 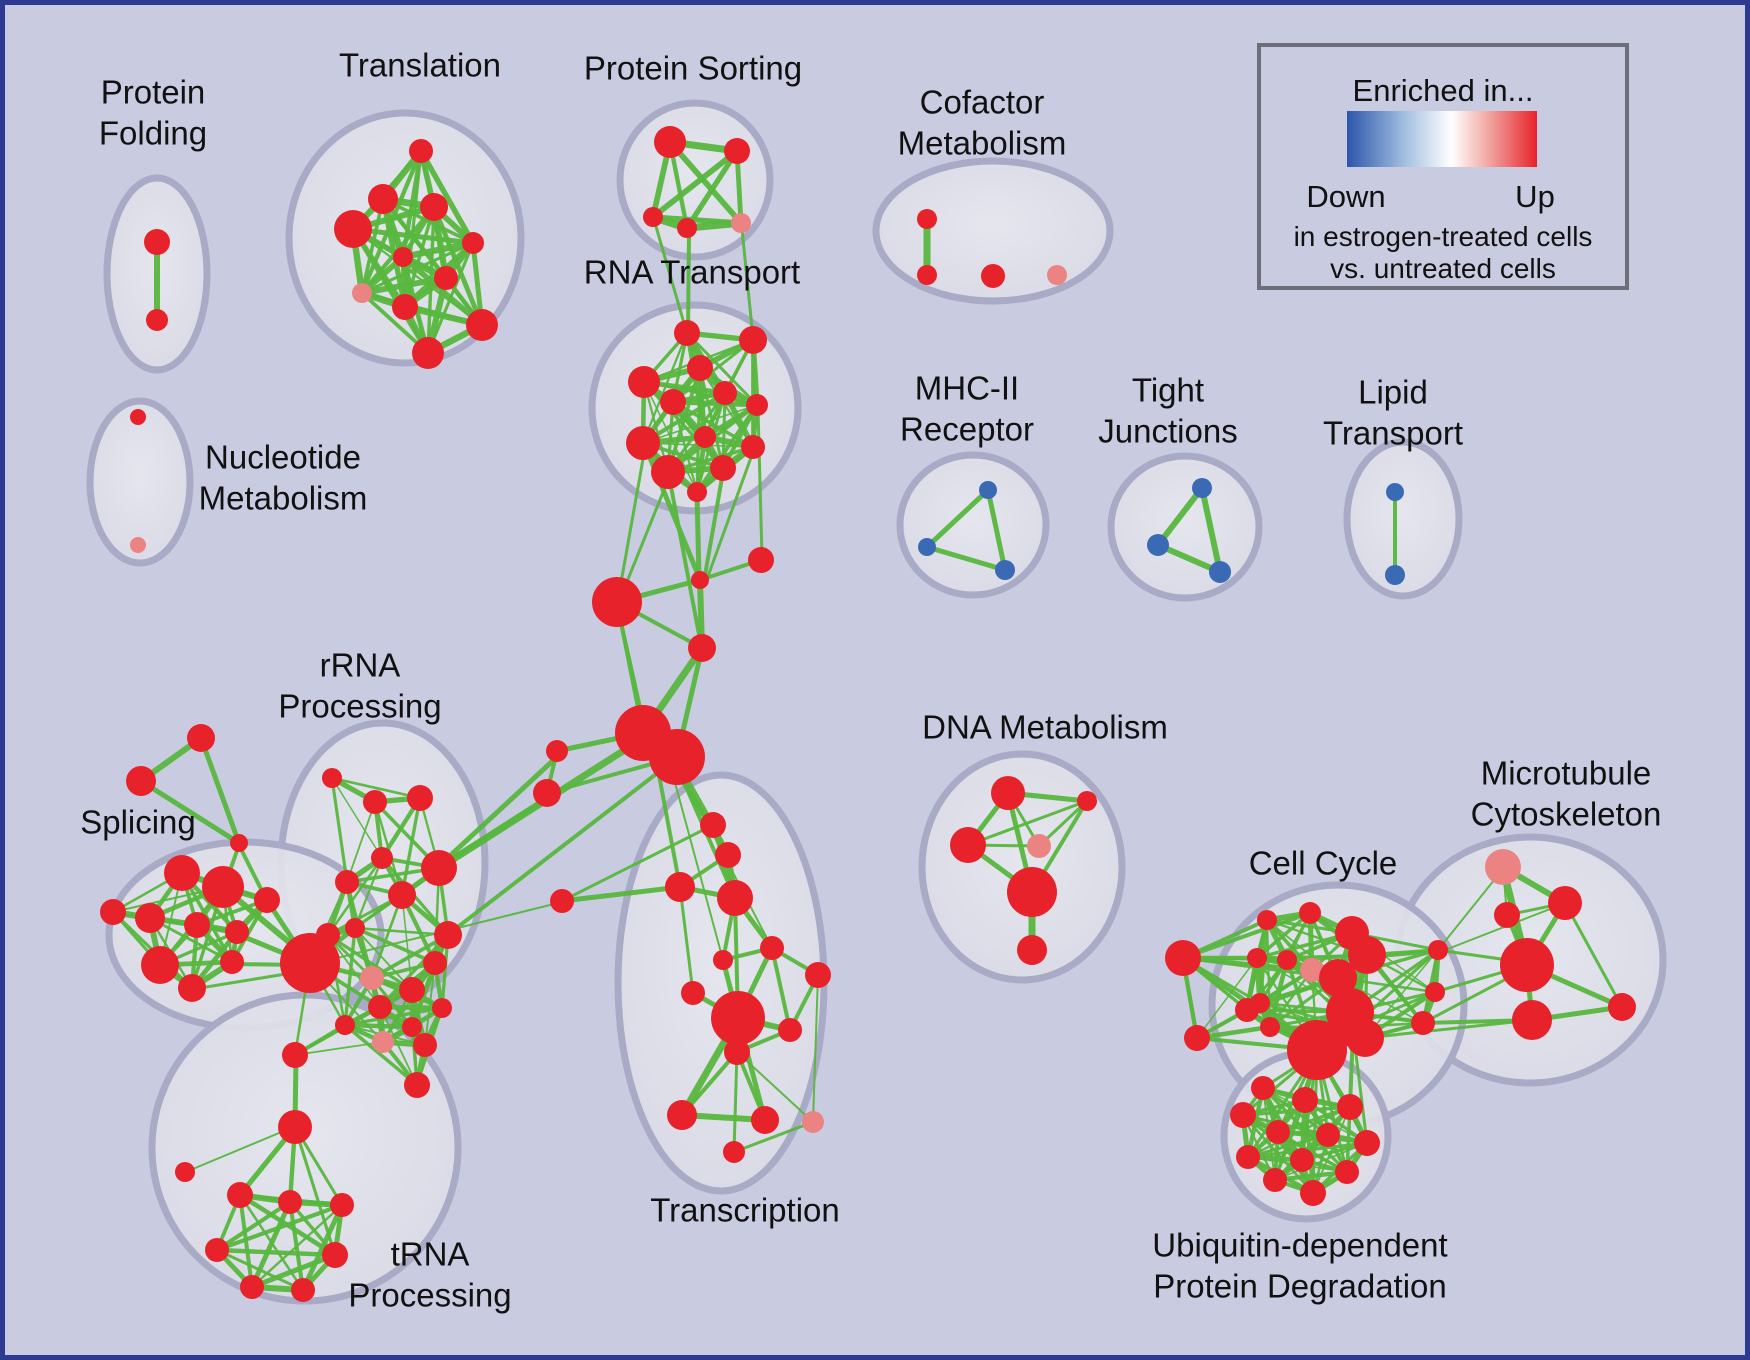 What do you see at coordinates (157, 320) in the screenshot?
I see `gene-set-node-protein-folding` at bounding box center [157, 320].